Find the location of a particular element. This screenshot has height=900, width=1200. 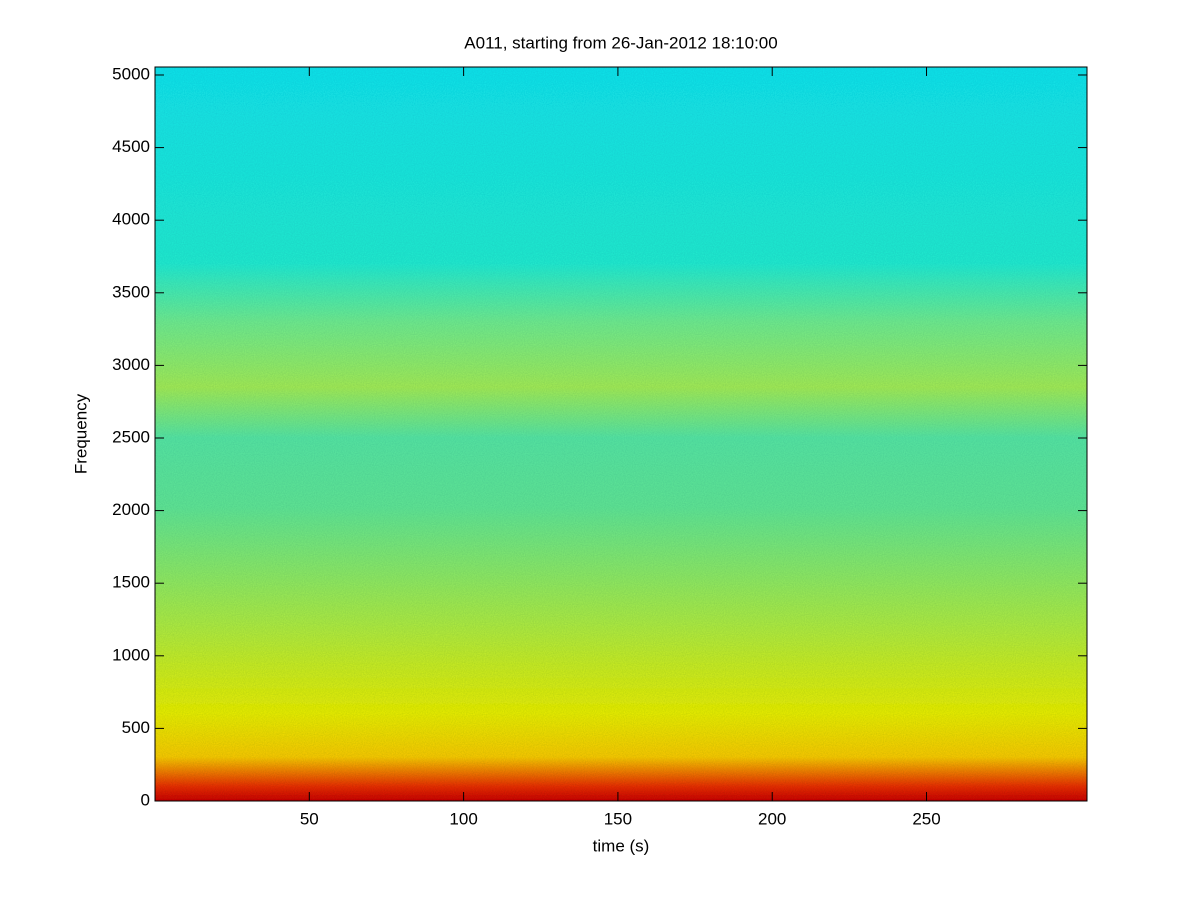

x-tick-label: 200 is located at coordinates (772, 818).